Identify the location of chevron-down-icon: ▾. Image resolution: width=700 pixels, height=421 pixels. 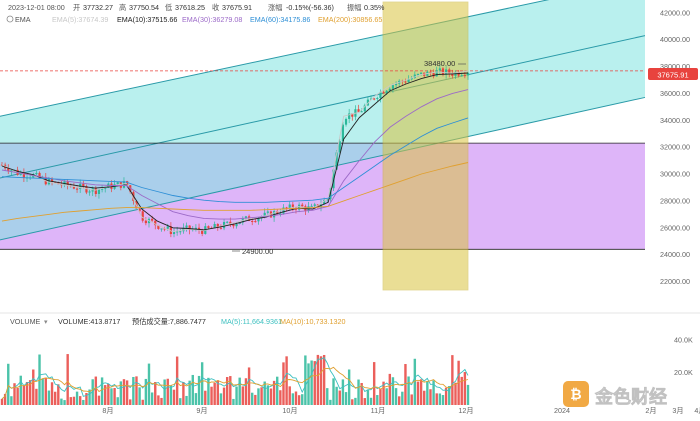
(46, 322).